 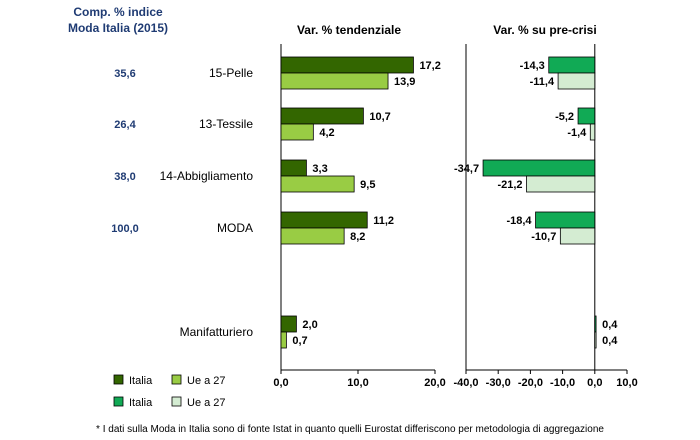 I want to click on right-chart-title: Var. % su pre-crisi, so click(x=544, y=30).